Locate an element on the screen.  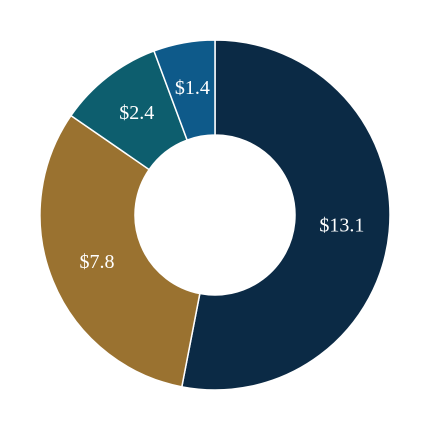
data-label: $2.4 is located at coordinates (136, 113).